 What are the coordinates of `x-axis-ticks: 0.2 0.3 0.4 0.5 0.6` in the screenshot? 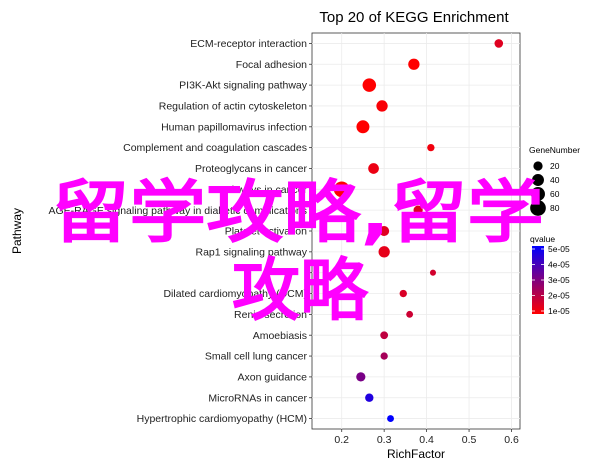 It's located at (426, 437).